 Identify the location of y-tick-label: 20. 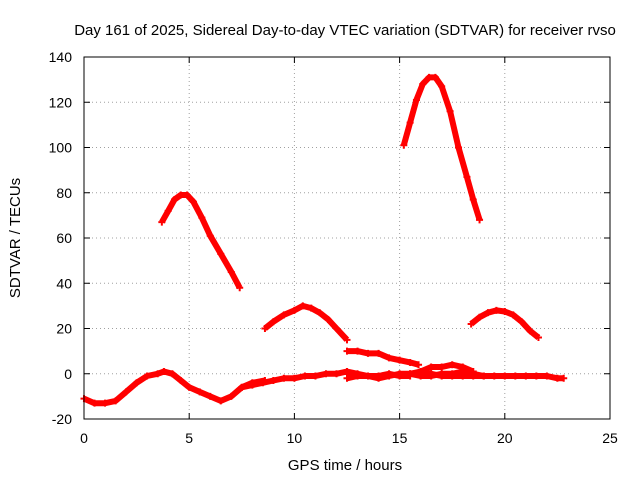
(64, 329).